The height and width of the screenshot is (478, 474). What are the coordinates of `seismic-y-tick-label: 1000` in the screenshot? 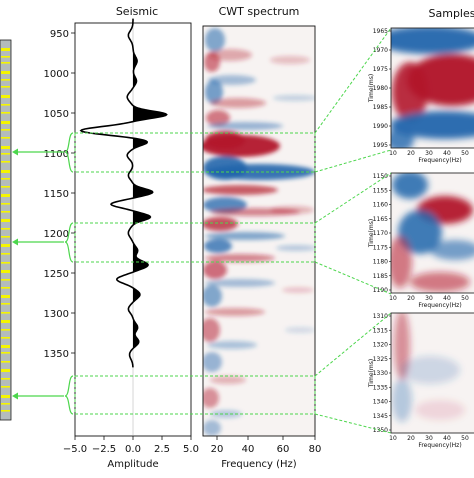 It's located at (56, 74).